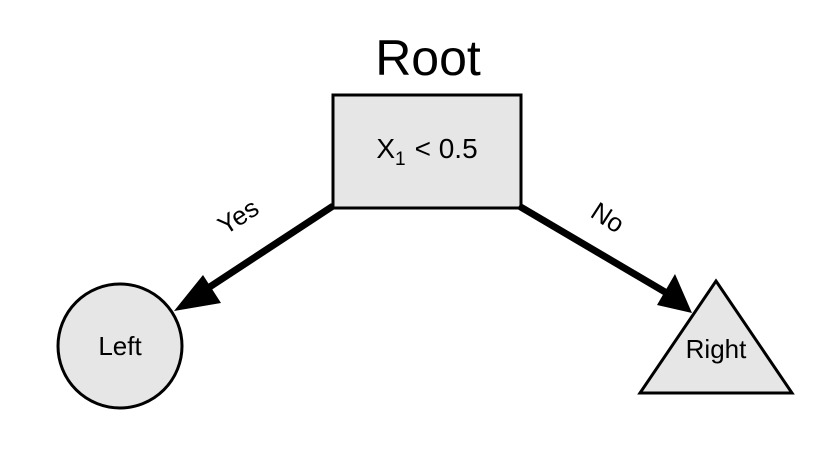 The width and height of the screenshot is (834, 456). I want to click on root-split-condition: X1 < 0.5, so click(426, 151).